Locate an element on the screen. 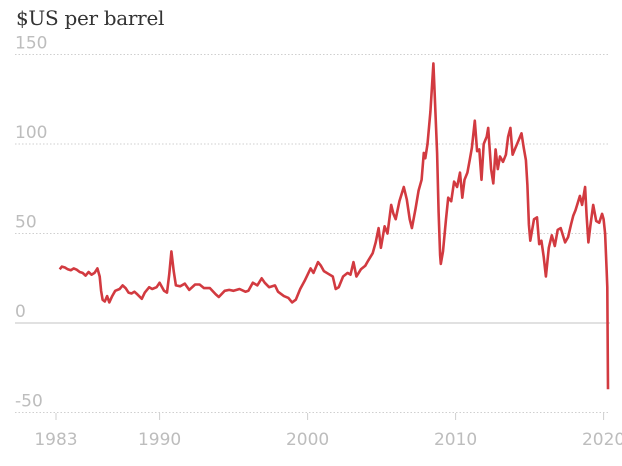 This screenshot has height=466, width=622. y-tick-label: 0 is located at coordinates (20, 312).